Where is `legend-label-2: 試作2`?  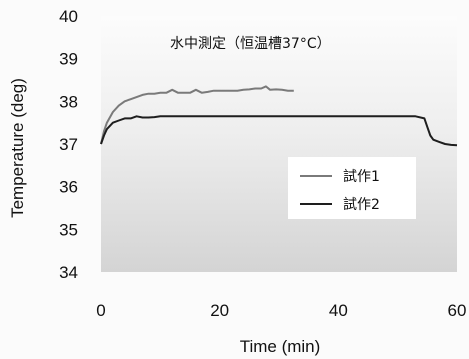
legend-label-2: 試作2 is located at coordinates (361, 205).